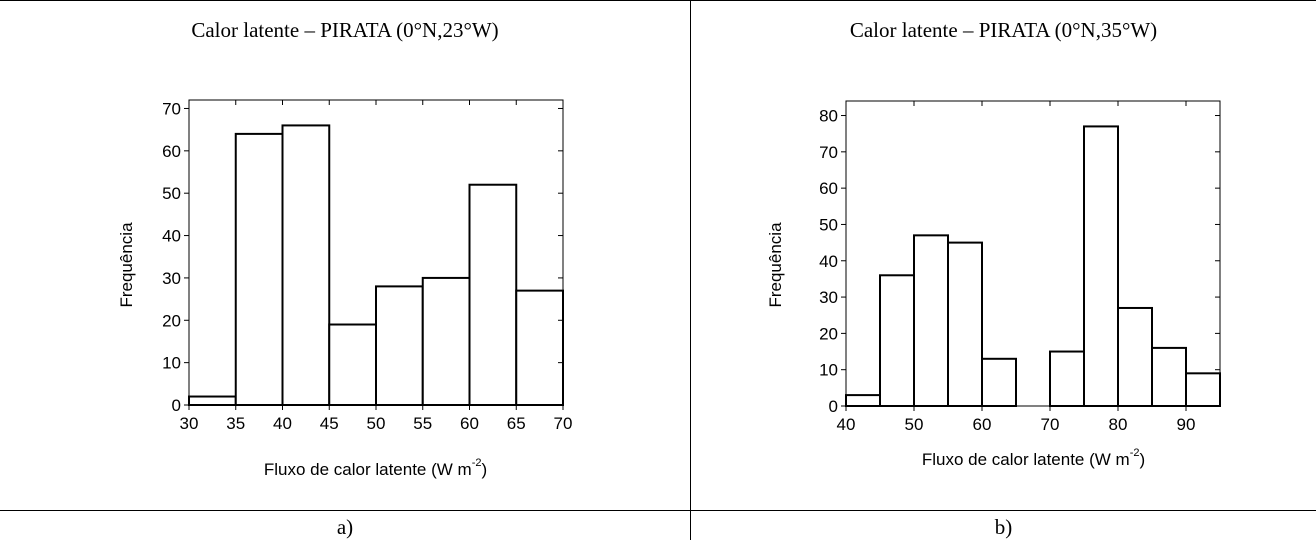  I want to click on panel-b-caption: b), so click(1003, 527).